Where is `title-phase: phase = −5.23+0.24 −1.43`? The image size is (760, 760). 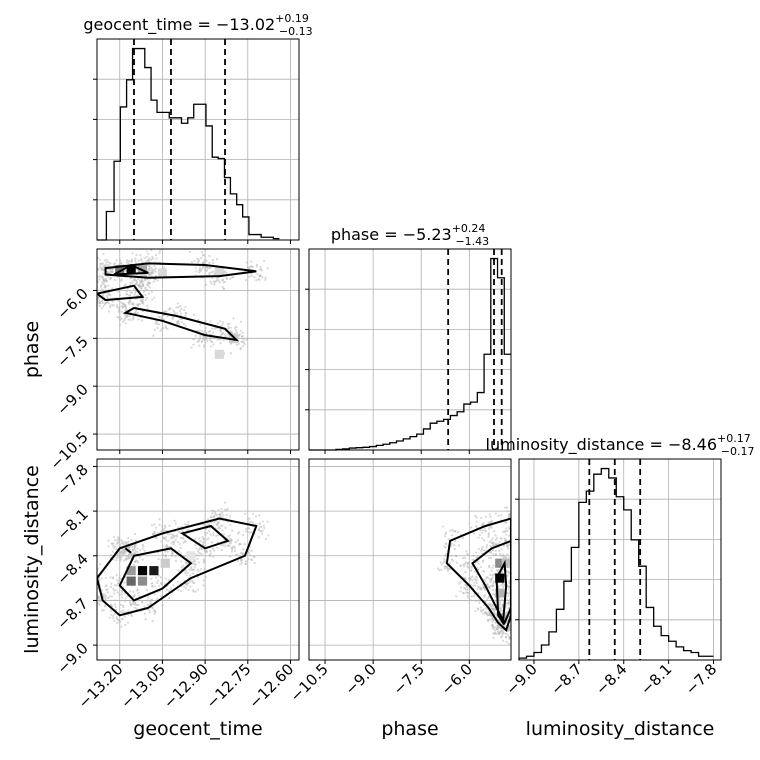 title-phase: phase = −5.23+0.24 −1.43 is located at coordinates (410, 235).